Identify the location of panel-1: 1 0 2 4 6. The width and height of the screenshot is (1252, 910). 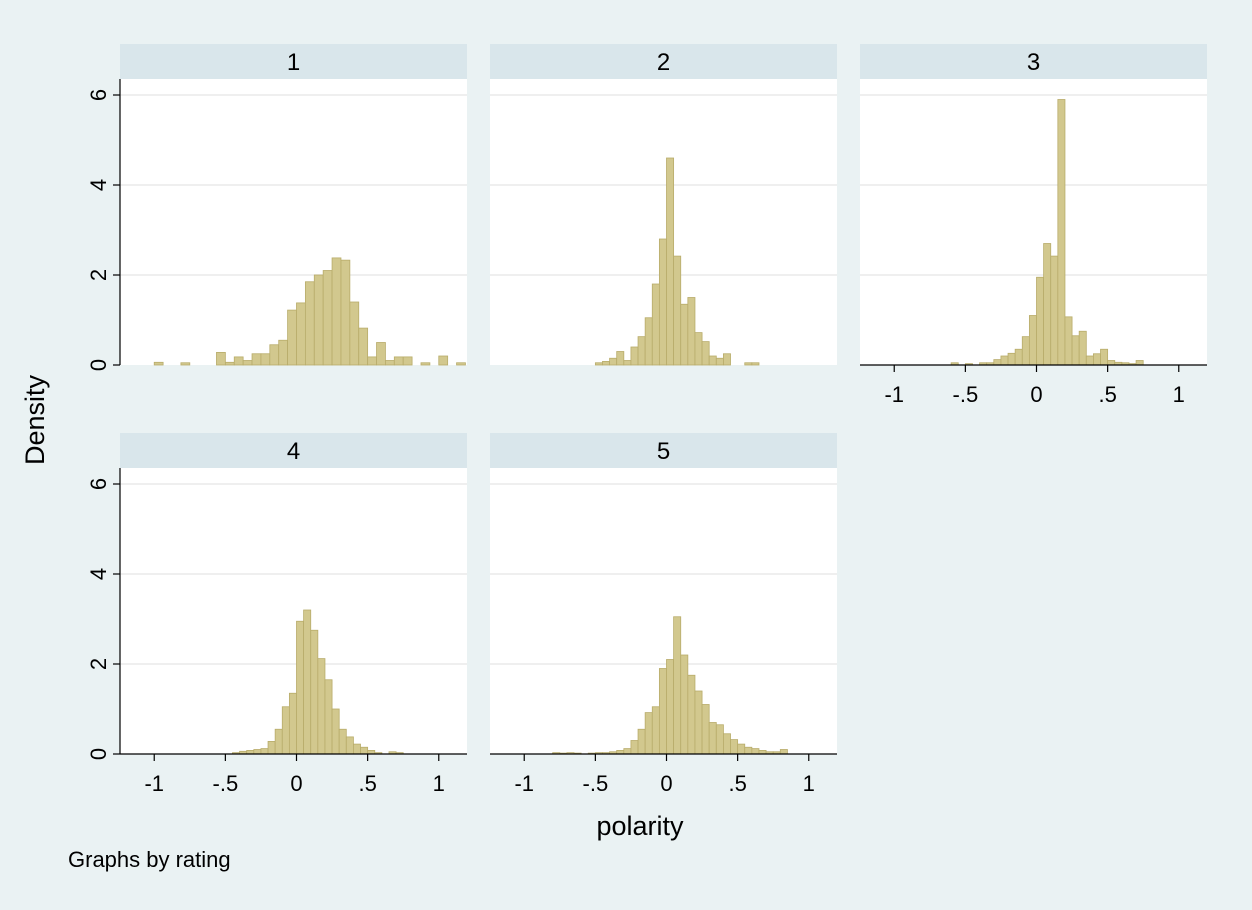
(276, 207).